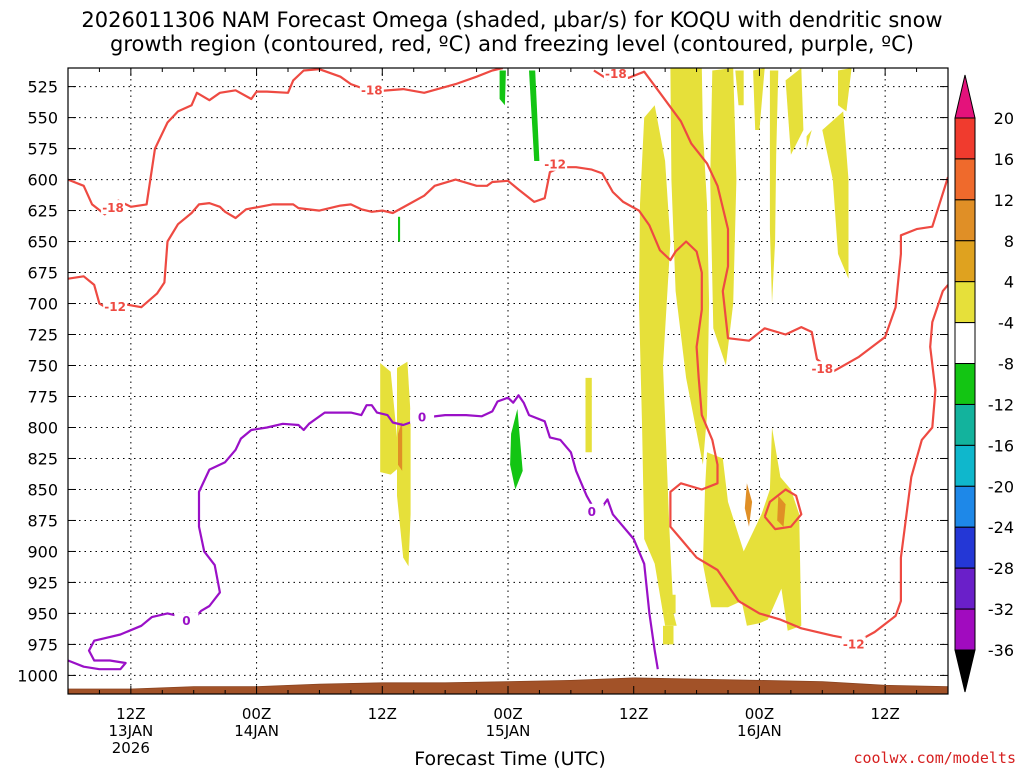 The width and height of the screenshot is (1024, 768). What do you see at coordinates (42, 366) in the screenshot?
I see `y-tick-label: 750` at bounding box center [42, 366].